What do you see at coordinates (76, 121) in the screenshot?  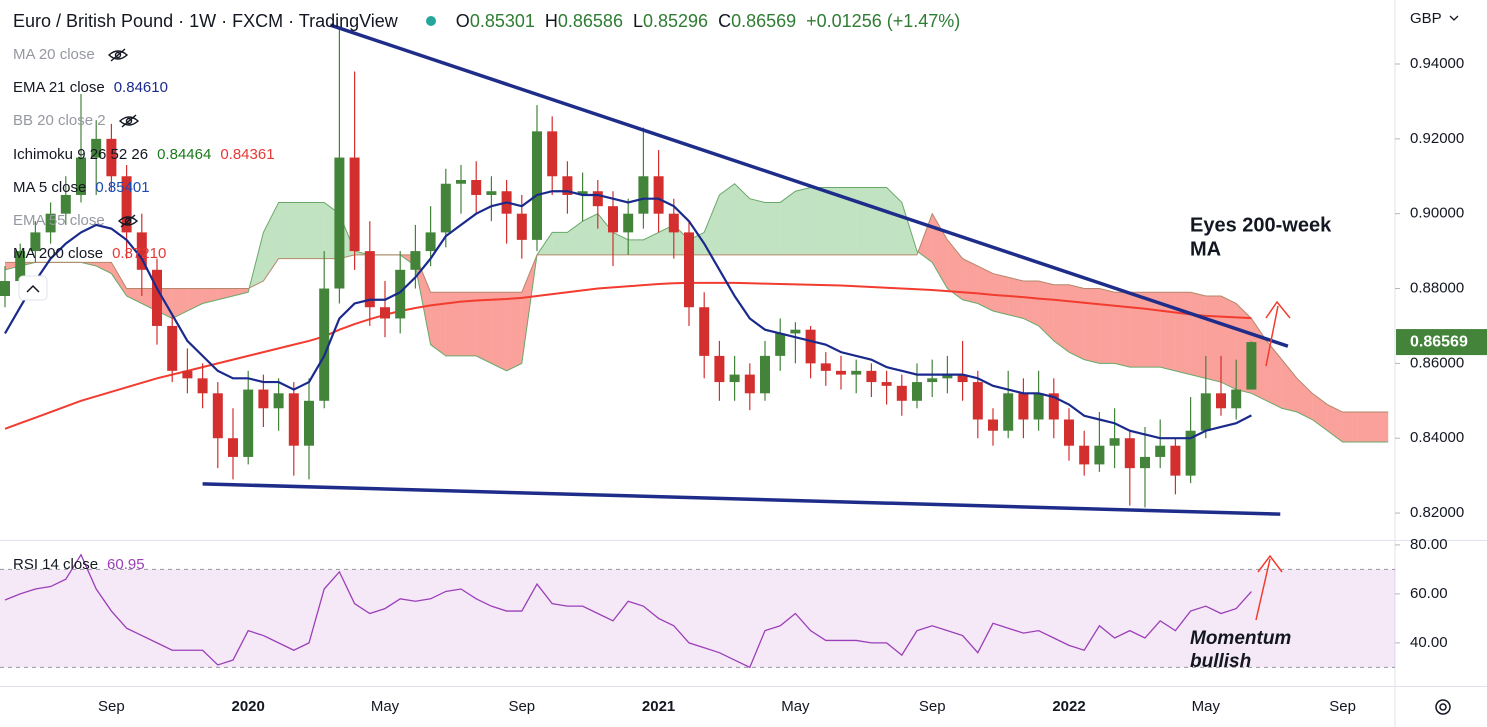 I see `indicator-legend: BB 20 close 2` at bounding box center [76, 121].